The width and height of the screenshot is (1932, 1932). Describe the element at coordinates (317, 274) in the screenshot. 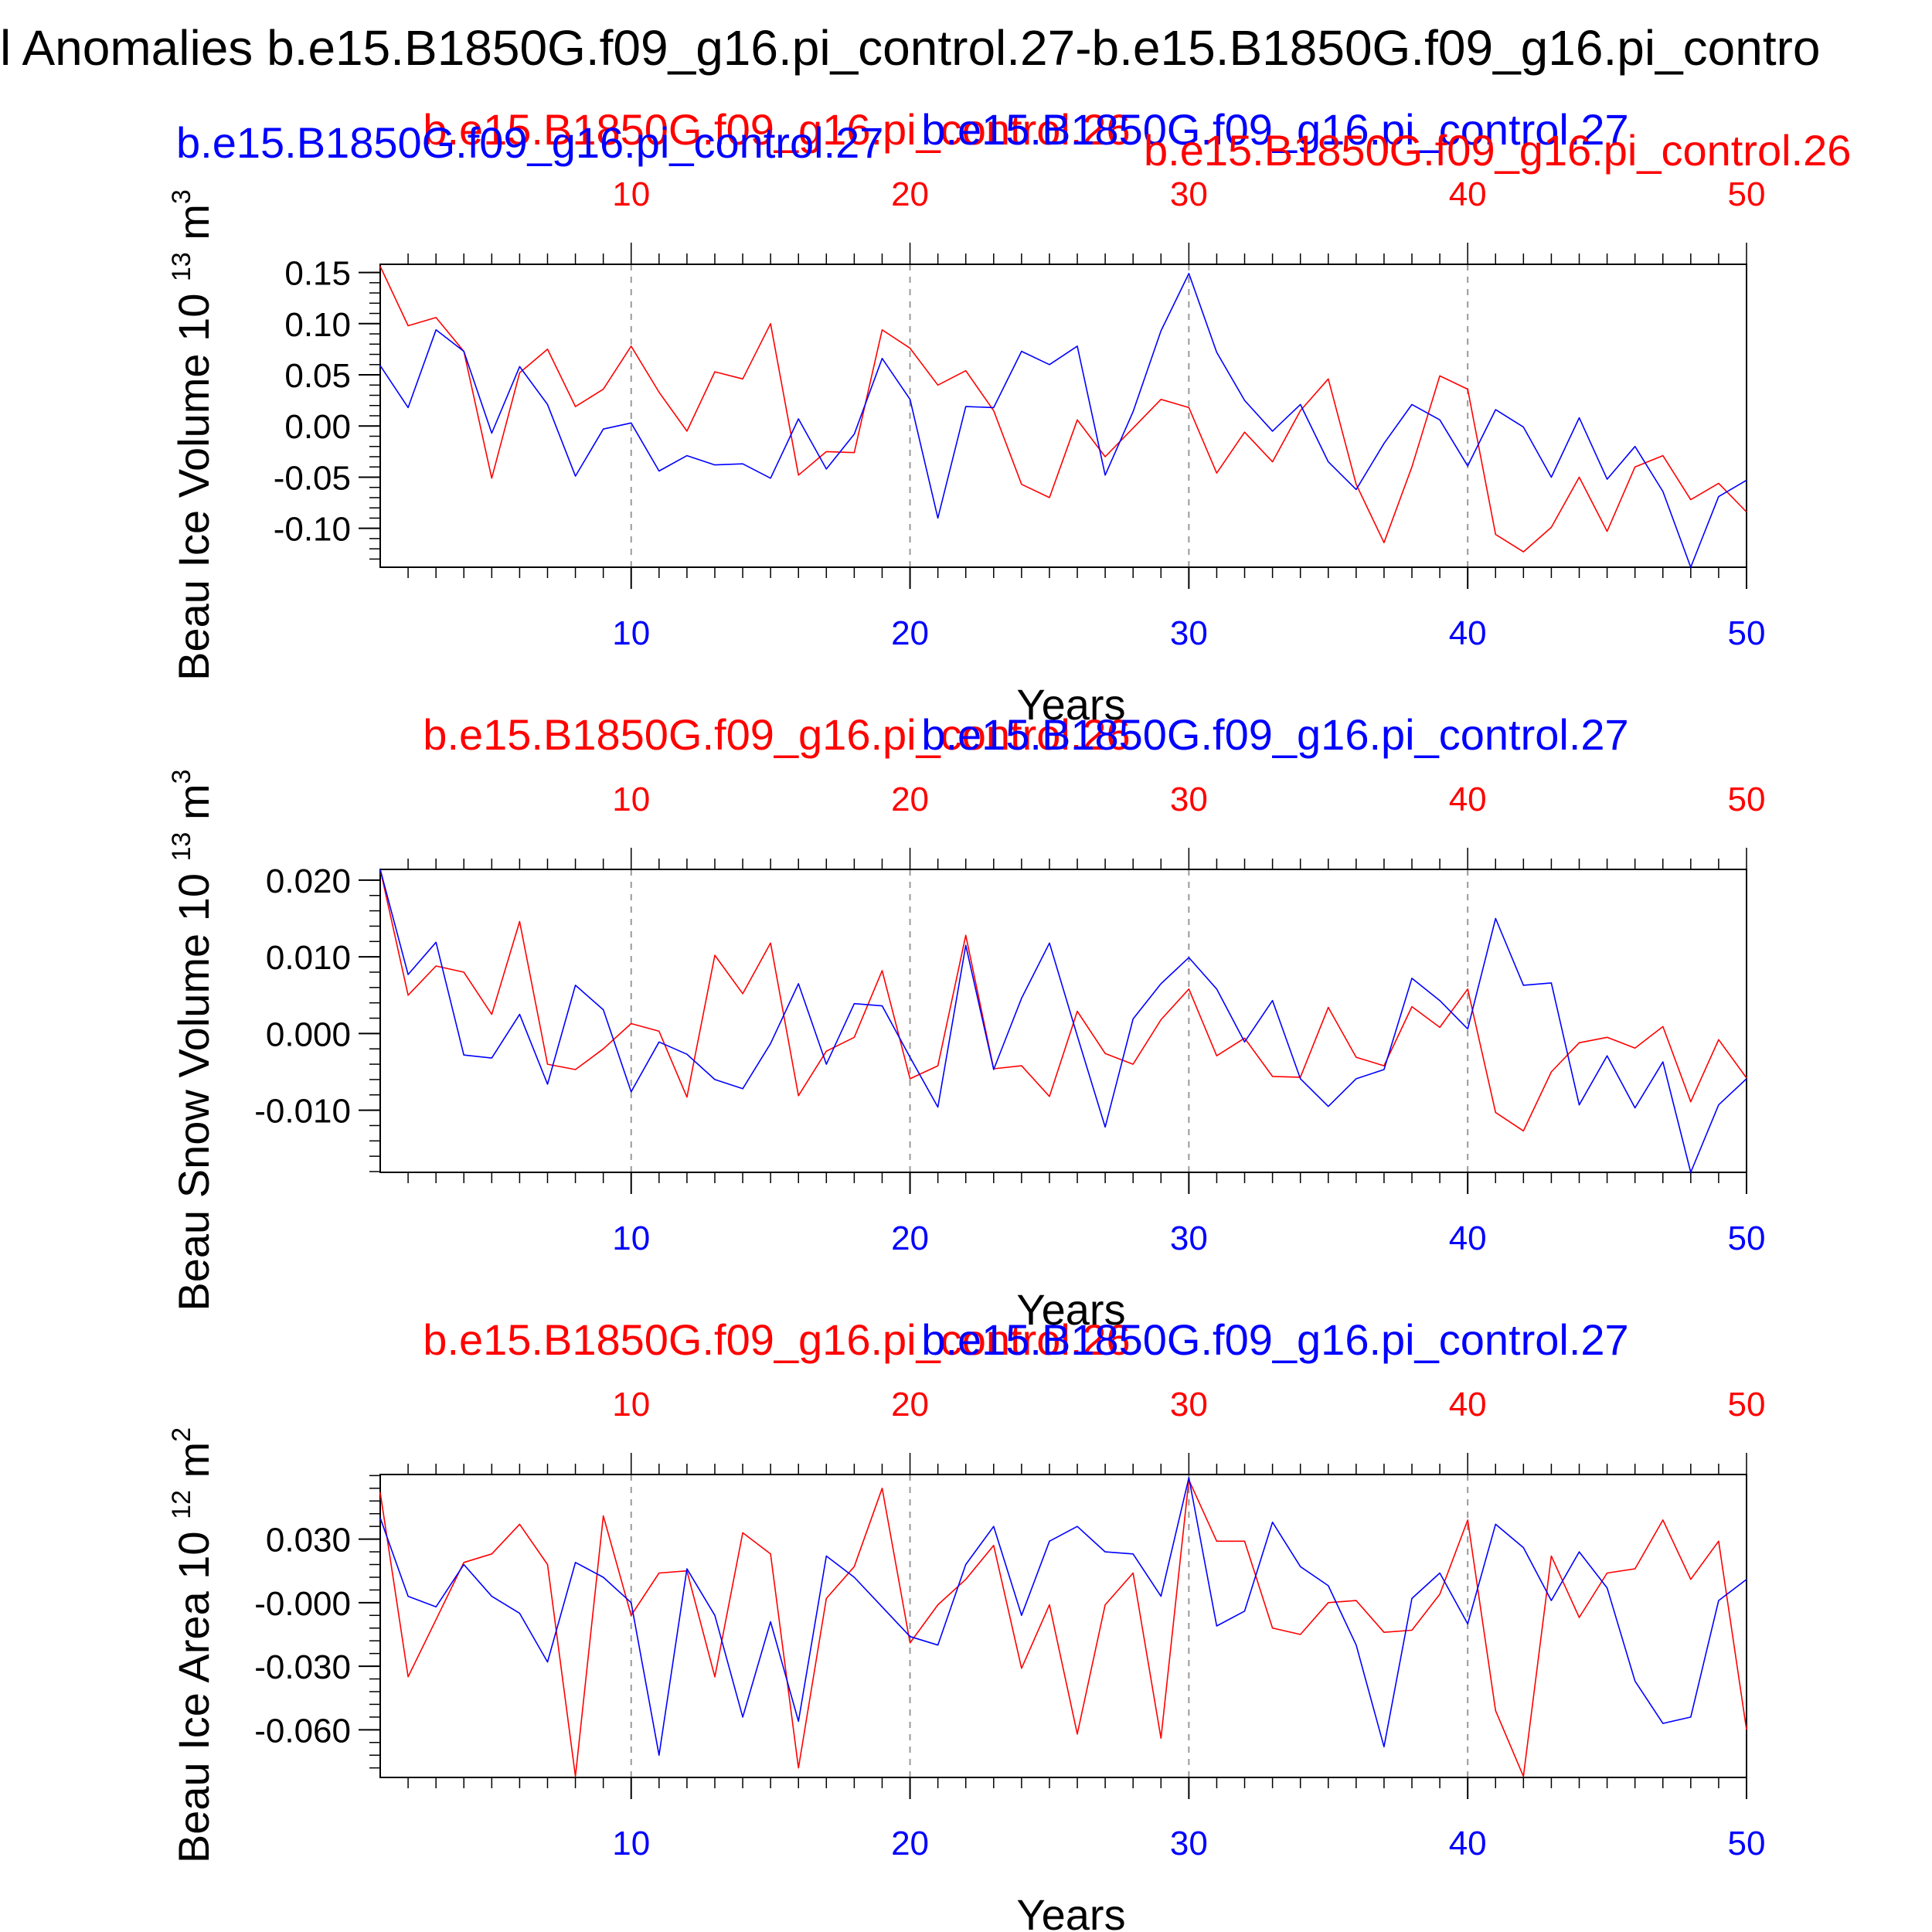

I see `y-tick-label: 0.15` at that location.